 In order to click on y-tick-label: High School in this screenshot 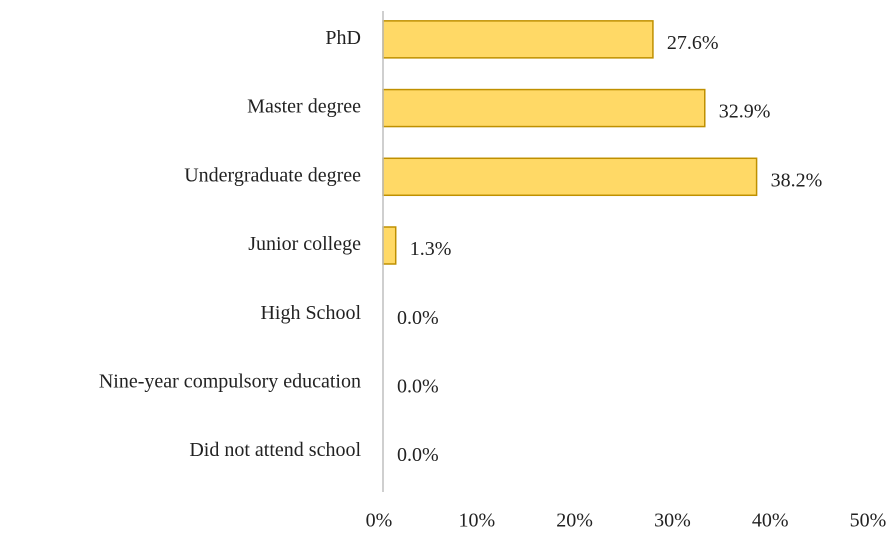, I will do `click(310, 313)`.